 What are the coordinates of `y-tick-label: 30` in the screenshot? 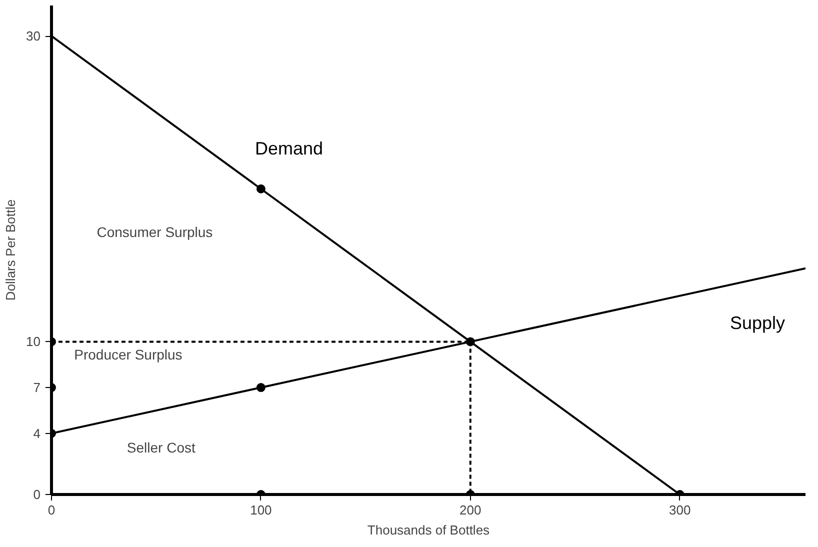 It's located at (33, 36).